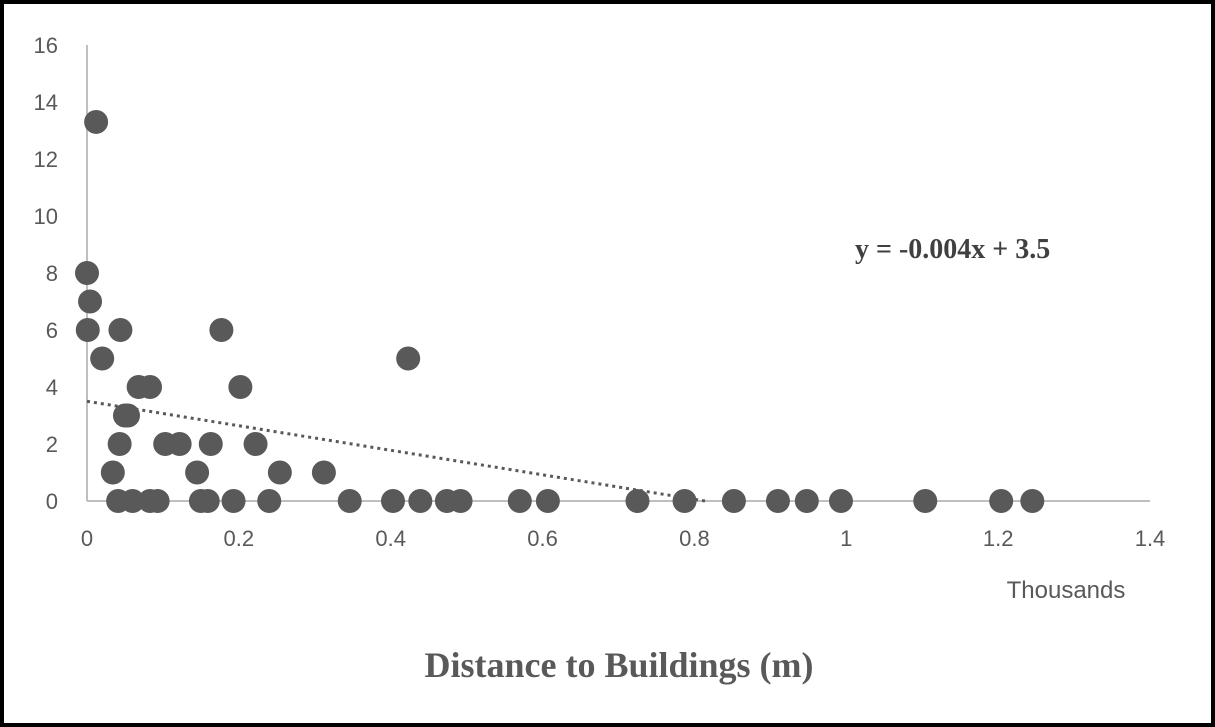 The height and width of the screenshot is (727, 1215). Describe the element at coordinates (1066, 590) in the screenshot. I see `x-axis-units-label: Thousands` at that location.